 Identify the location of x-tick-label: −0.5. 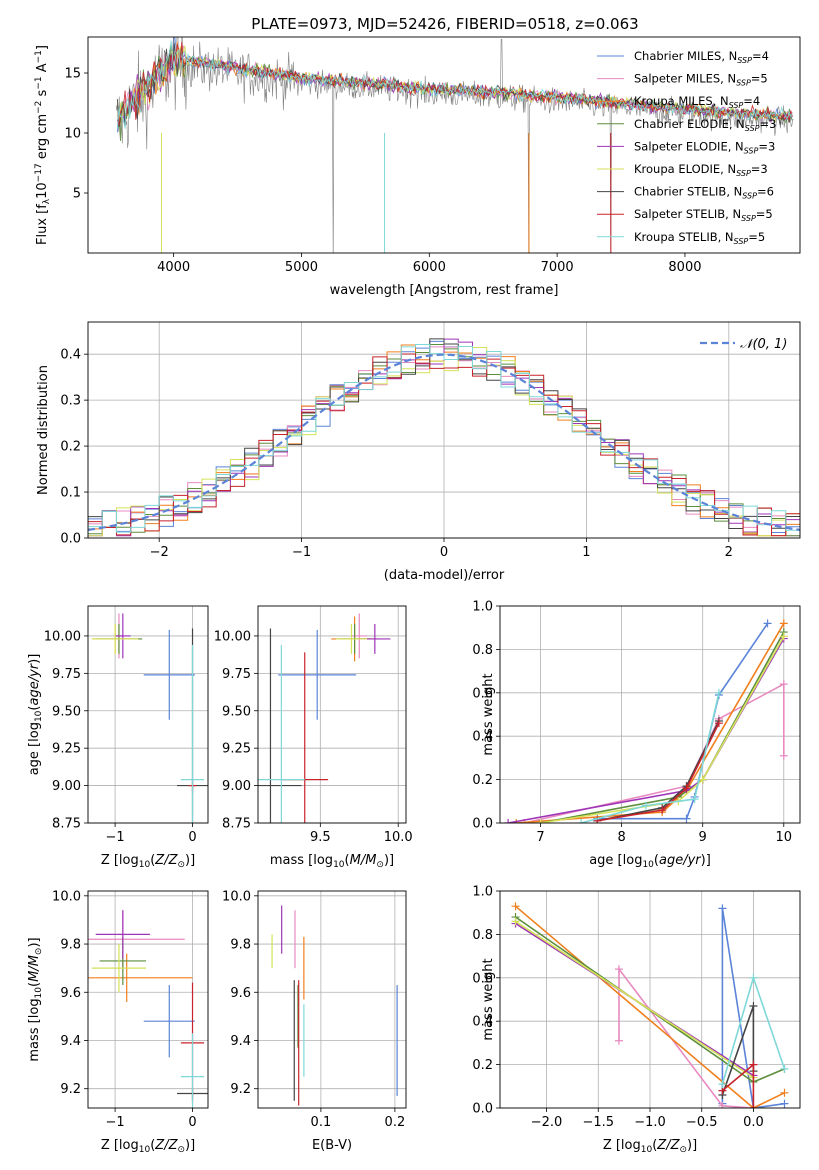
(702, 1122).